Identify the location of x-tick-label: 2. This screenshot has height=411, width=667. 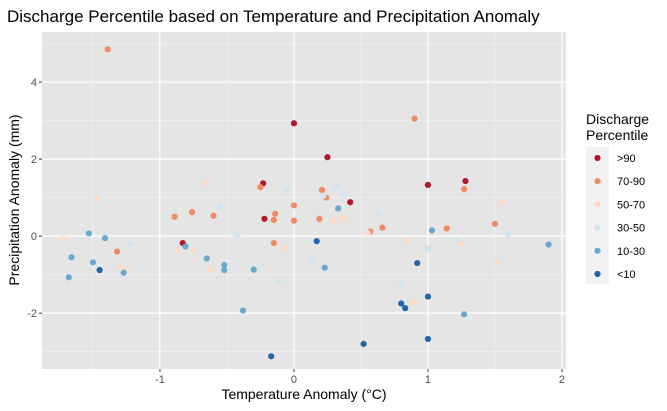
(562, 380).